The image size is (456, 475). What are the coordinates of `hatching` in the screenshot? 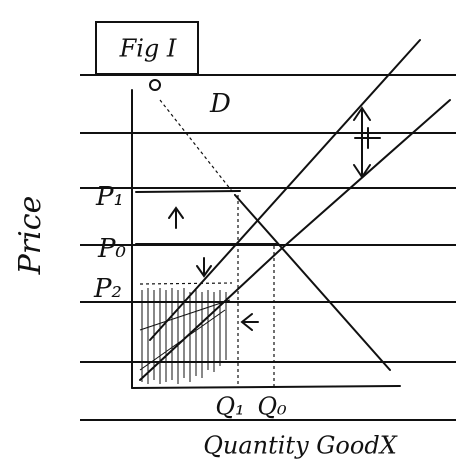 It's located at (185, 336).